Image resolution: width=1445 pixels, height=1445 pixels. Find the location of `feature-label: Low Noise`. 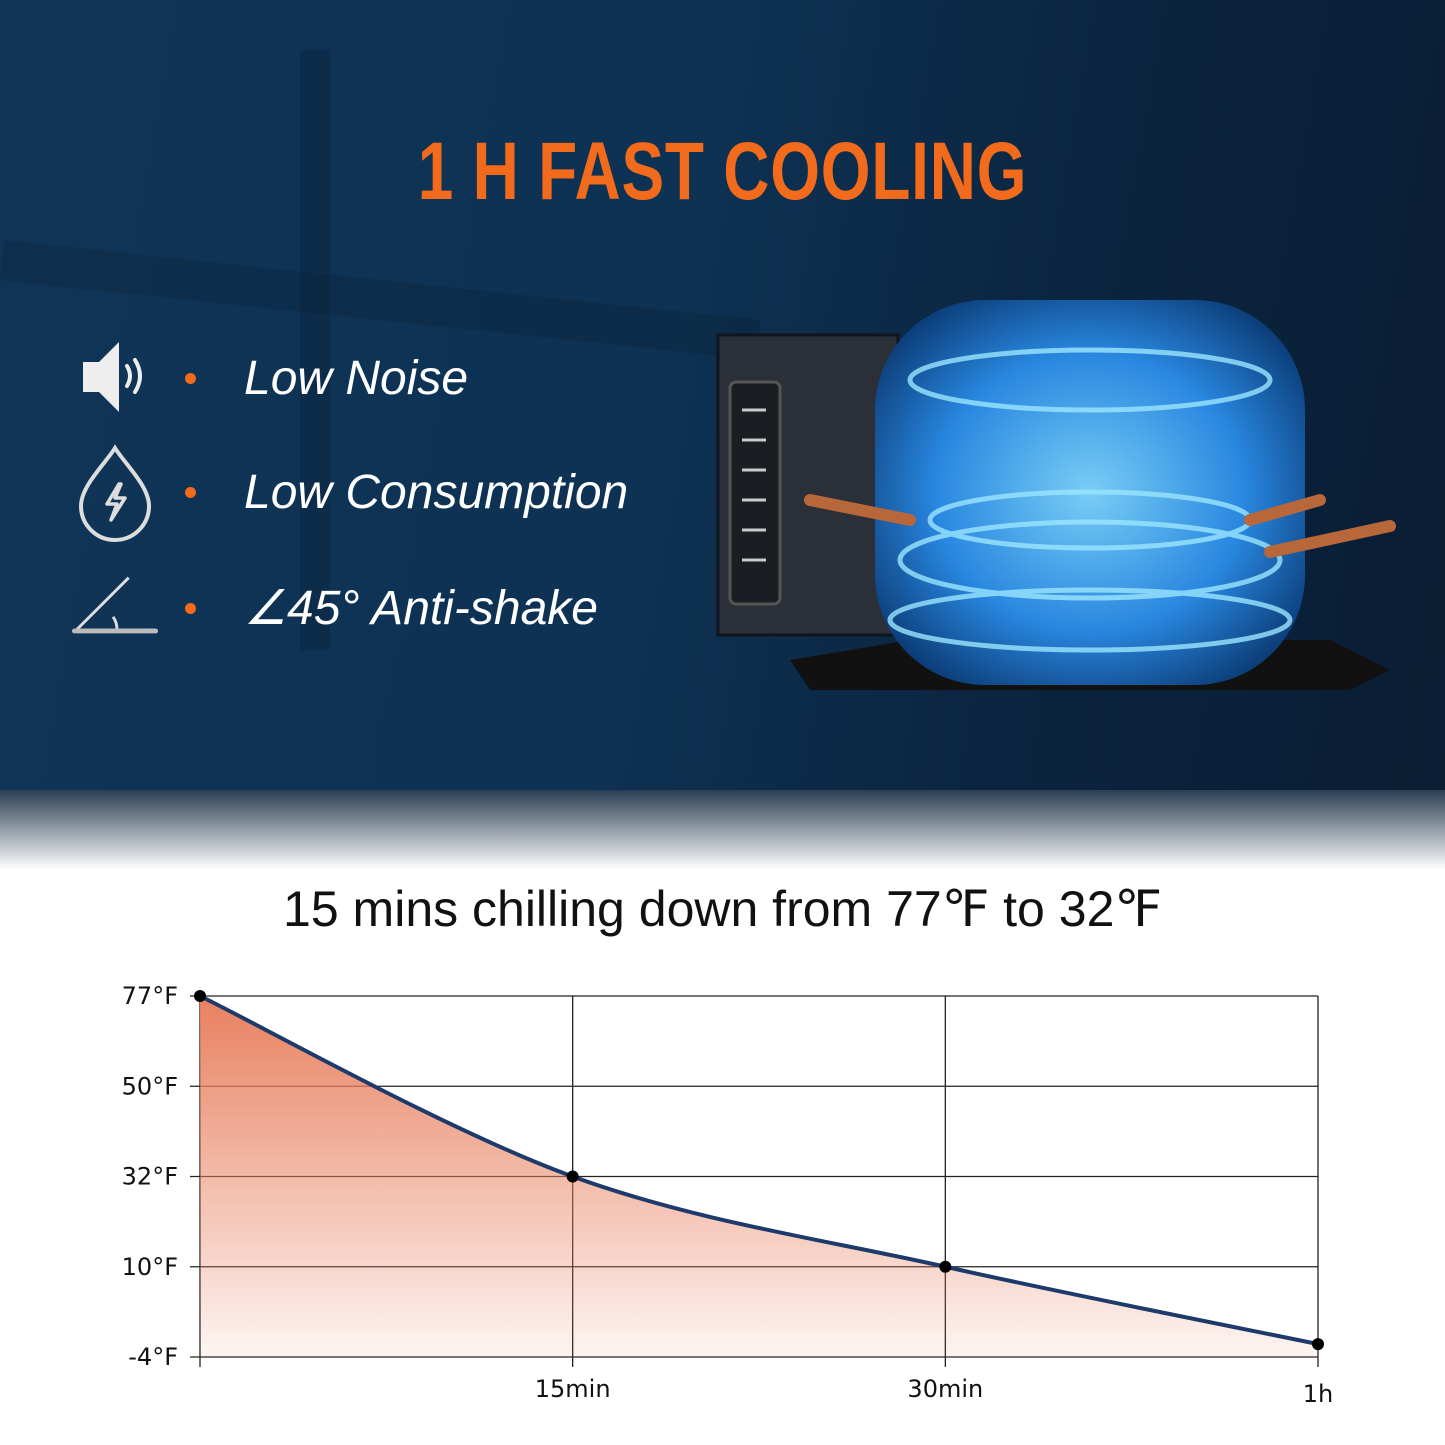

feature-label: Low Noise is located at coordinates (356, 378).